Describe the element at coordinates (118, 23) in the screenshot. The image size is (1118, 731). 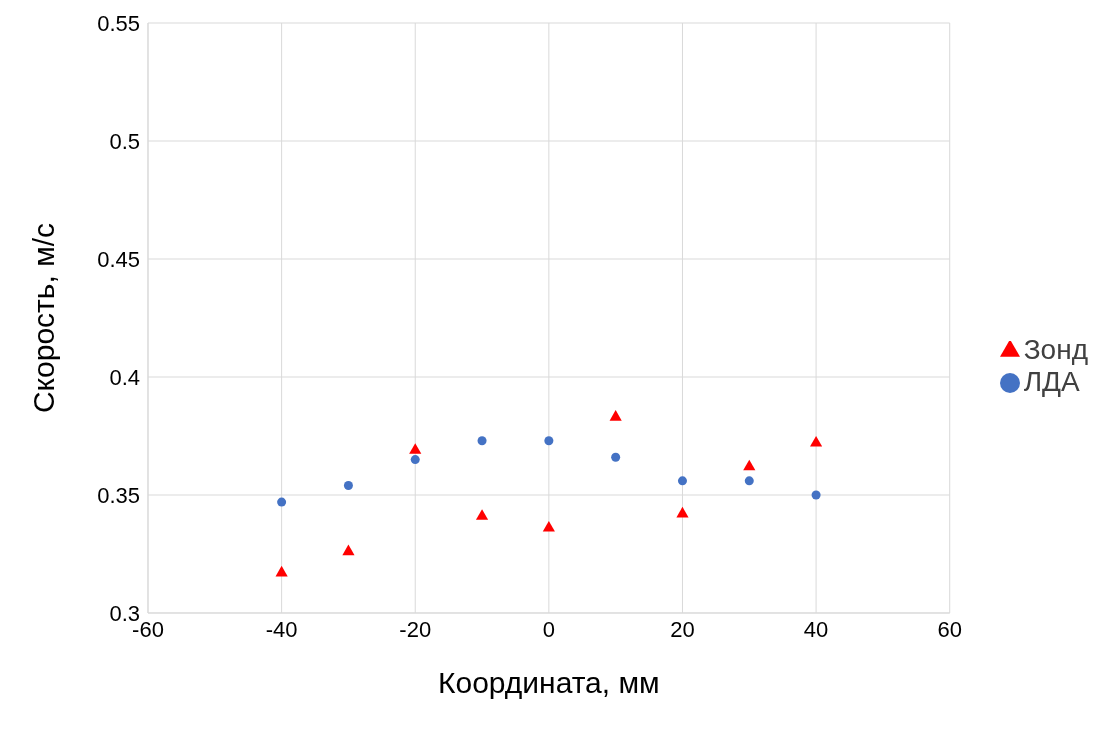
I see `y-tick-label: 0.55` at that location.